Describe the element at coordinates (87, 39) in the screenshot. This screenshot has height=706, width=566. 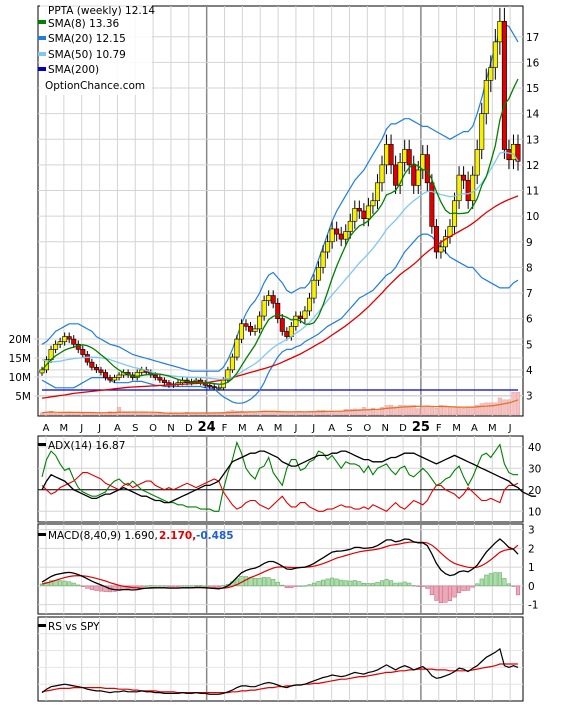
I see `legend-sma20: SMA(20) 12.15` at that location.